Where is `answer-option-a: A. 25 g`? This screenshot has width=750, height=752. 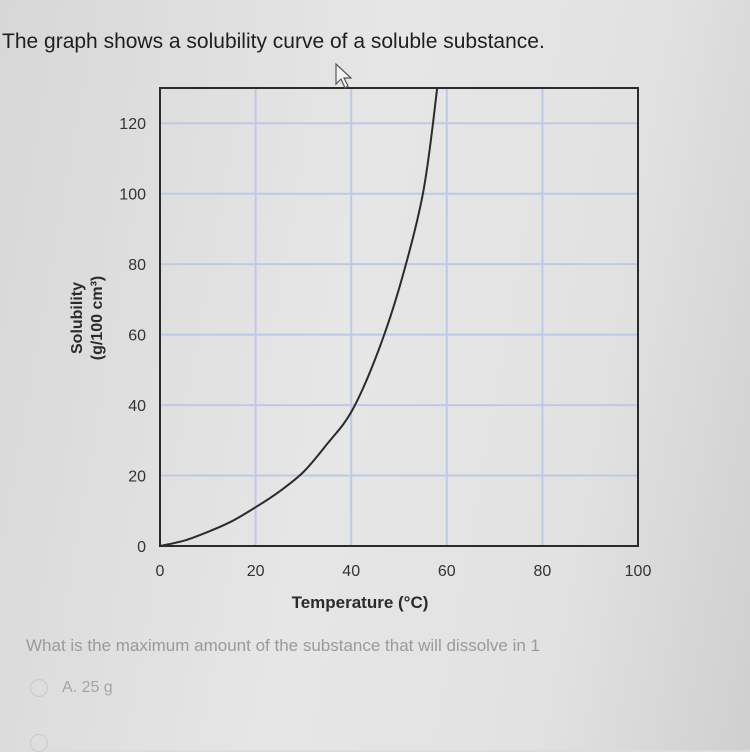 answer-option-a: A. 25 g is located at coordinates (71, 688).